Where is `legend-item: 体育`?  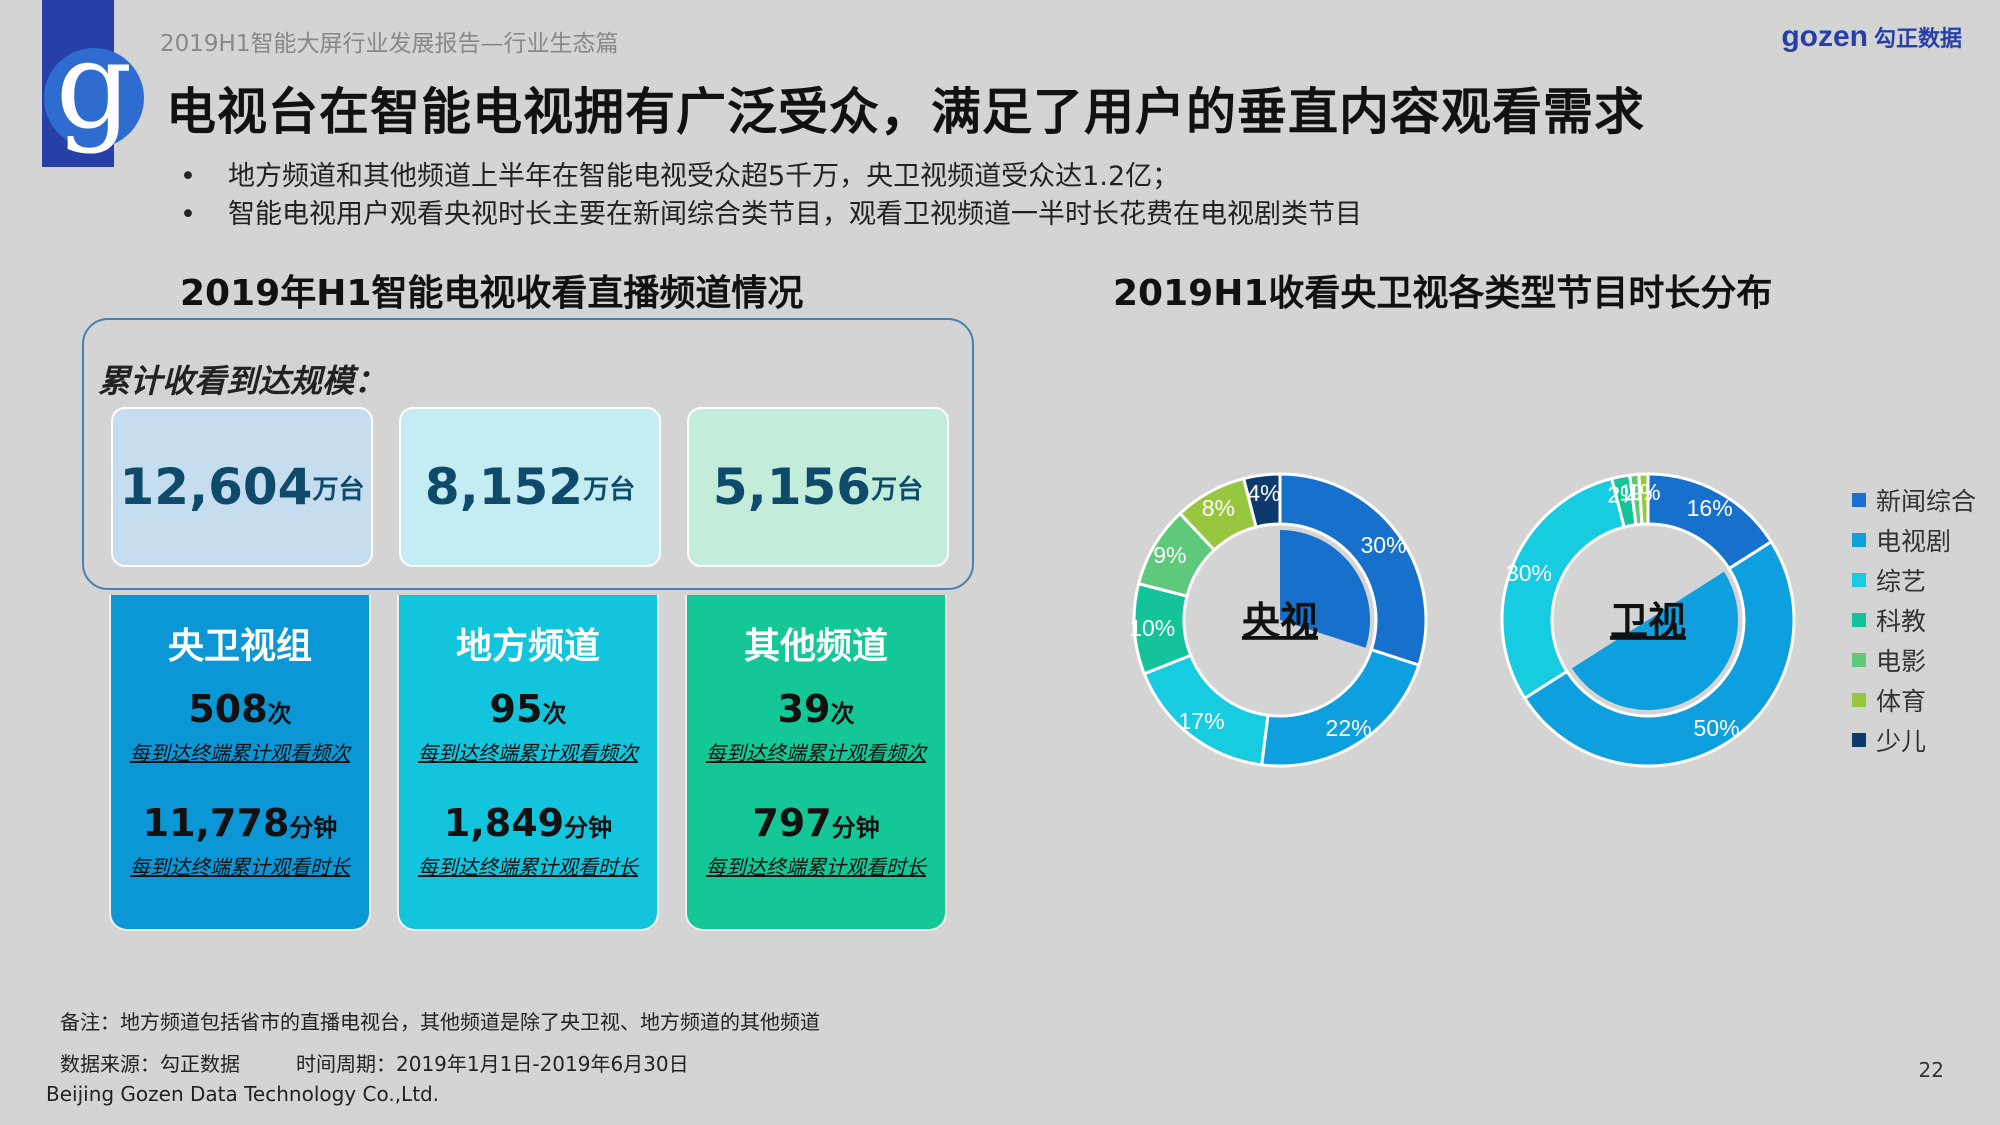 legend-item: 体育 is located at coordinates (1914, 700).